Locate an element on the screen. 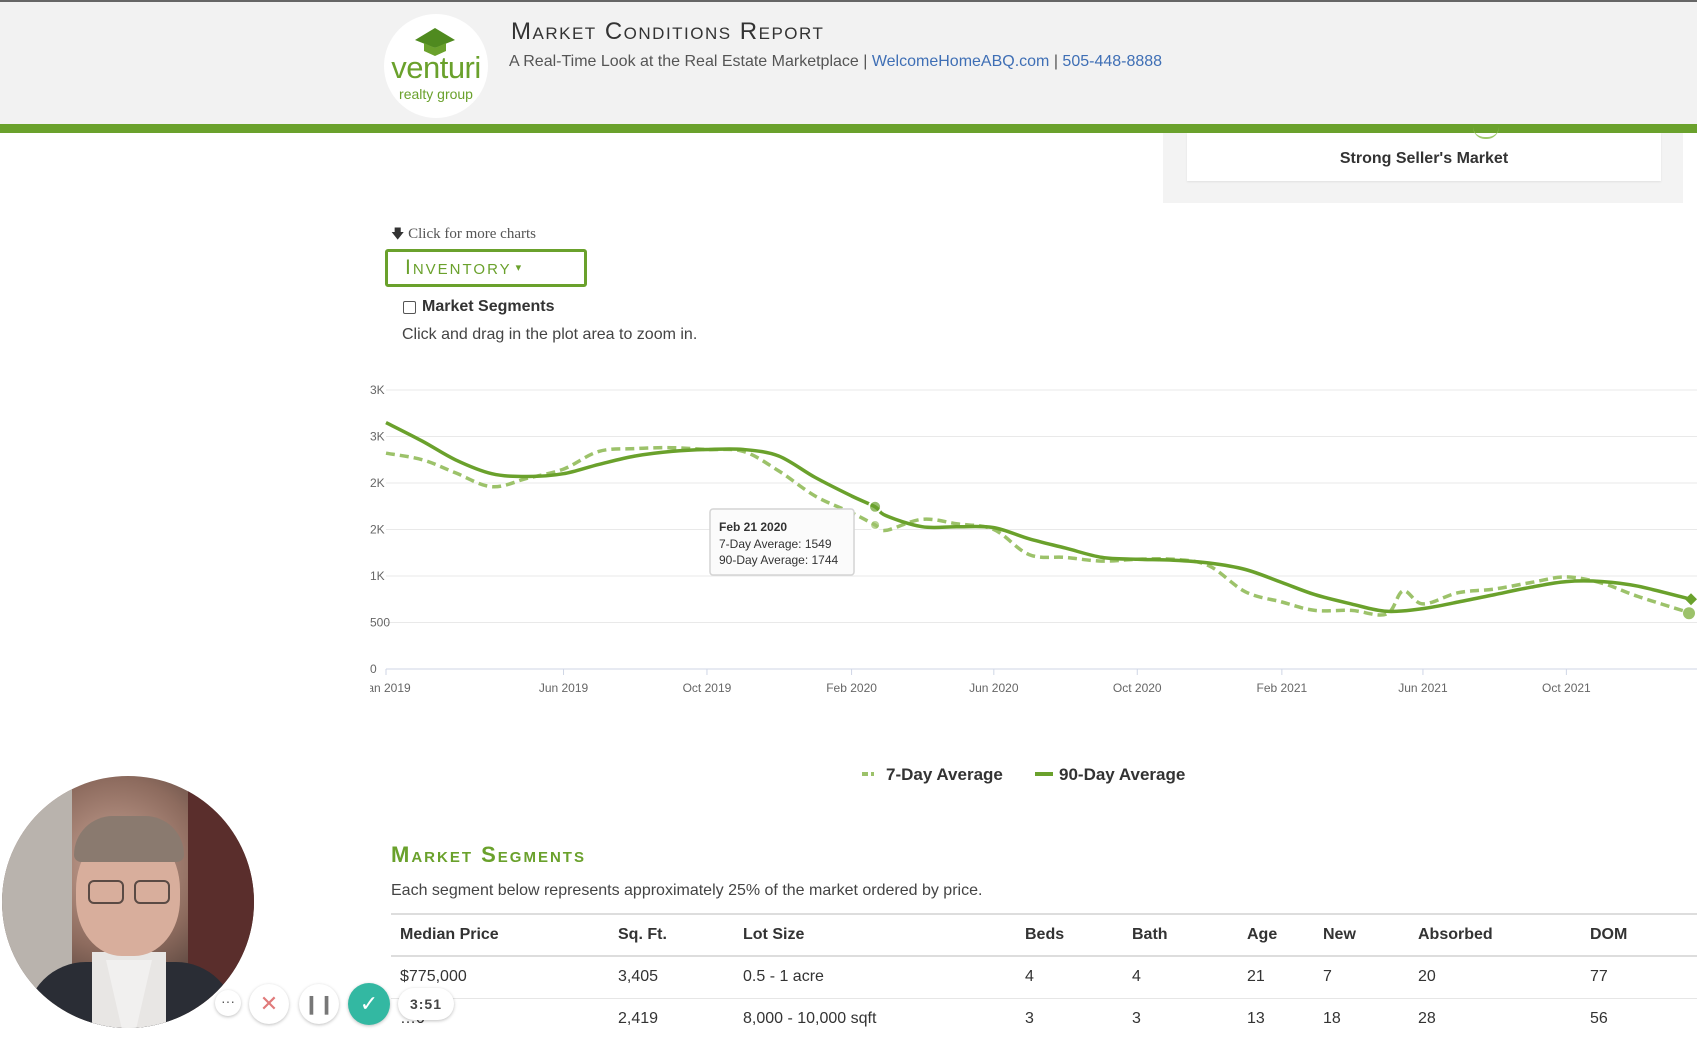  pause-icon: ❙❙ is located at coordinates (319, 1004).